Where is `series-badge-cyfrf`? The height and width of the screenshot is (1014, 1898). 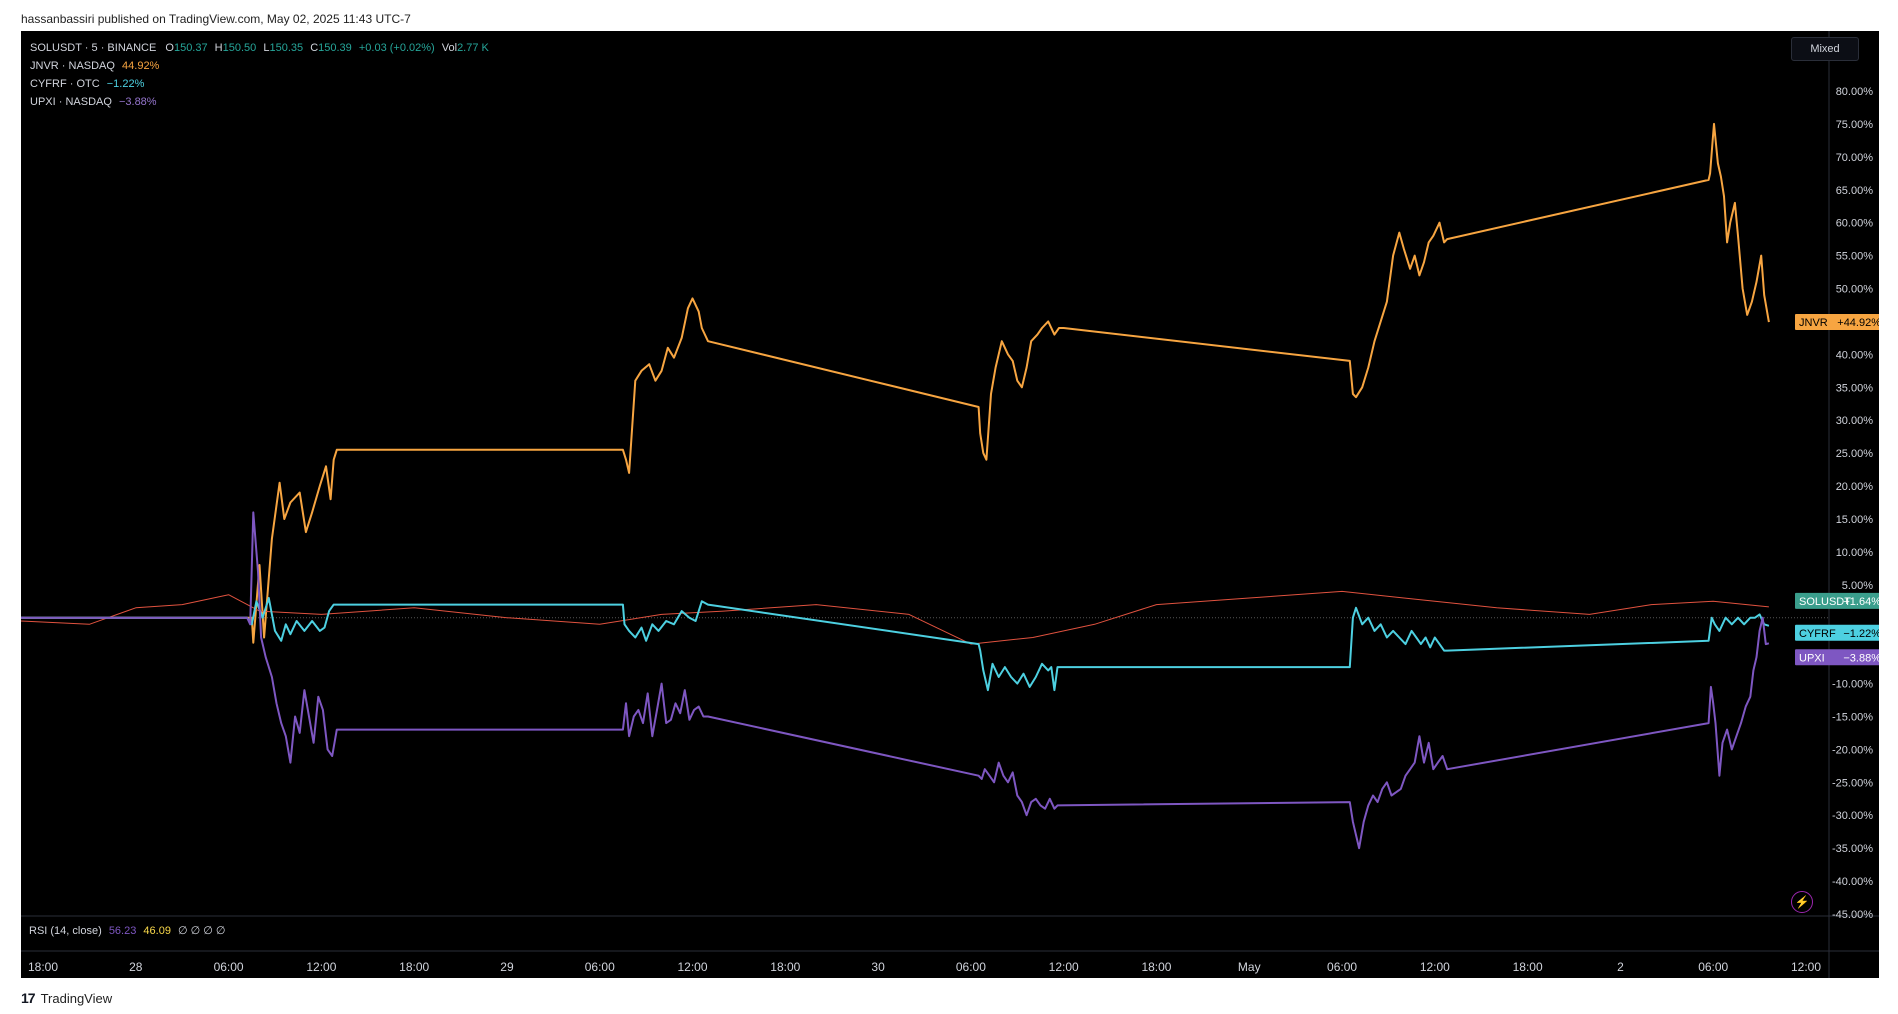 series-badge-cyfrf is located at coordinates (1837, 632).